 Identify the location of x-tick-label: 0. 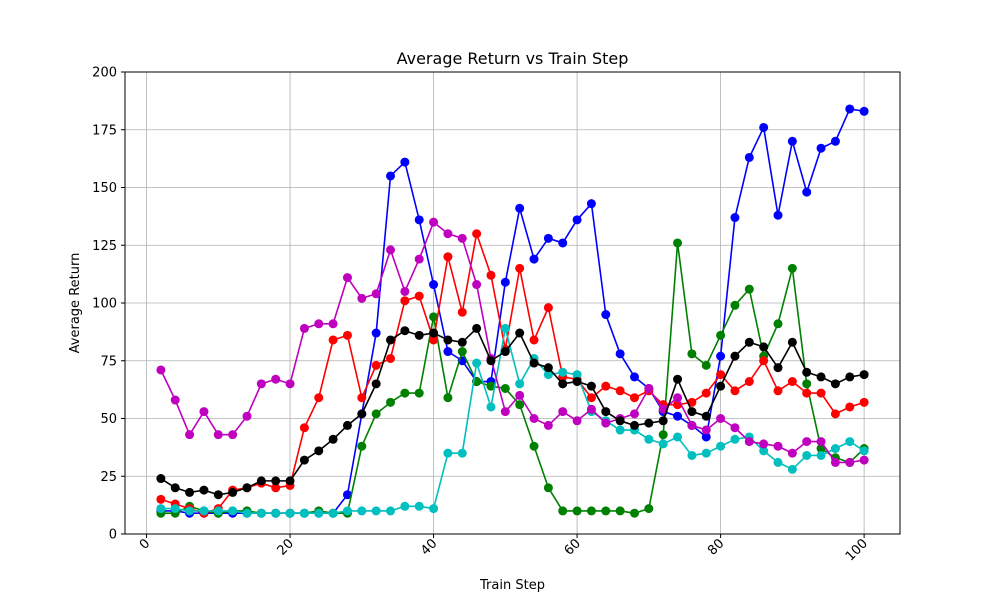
(145, 544).